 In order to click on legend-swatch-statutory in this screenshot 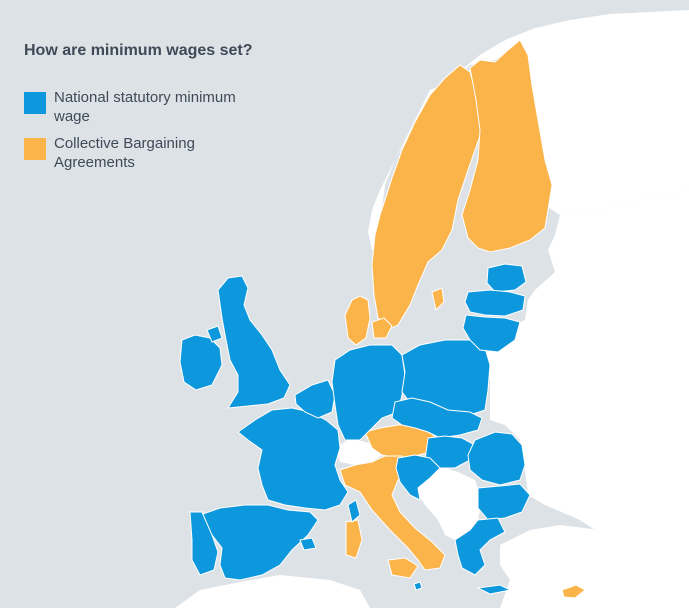, I will do `click(35, 103)`.